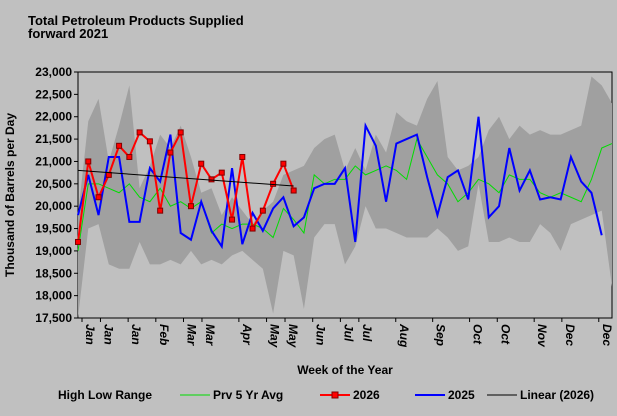 The height and width of the screenshot is (416, 617). What do you see at coordinates (53, 229) in the screenshot?
I see `y-tick-label: 19,500` at bounding box center [53, 229].